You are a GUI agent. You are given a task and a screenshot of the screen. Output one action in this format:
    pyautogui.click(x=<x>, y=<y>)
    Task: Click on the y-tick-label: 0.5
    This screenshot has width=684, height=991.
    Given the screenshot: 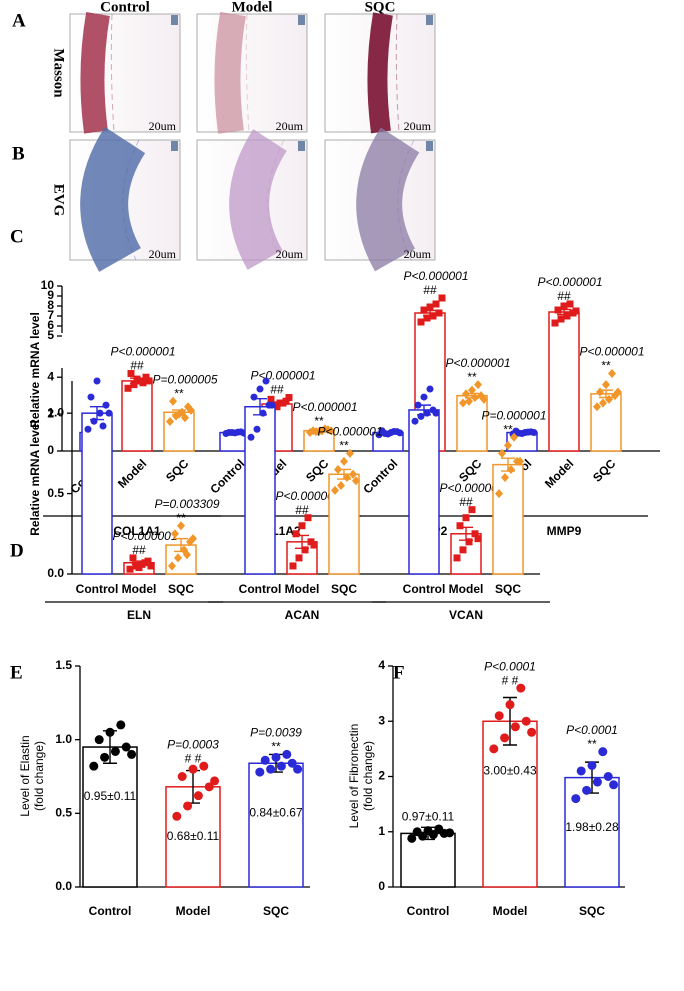 What is the action you would take?
    pyautogui.click(x=55, y=493)
    